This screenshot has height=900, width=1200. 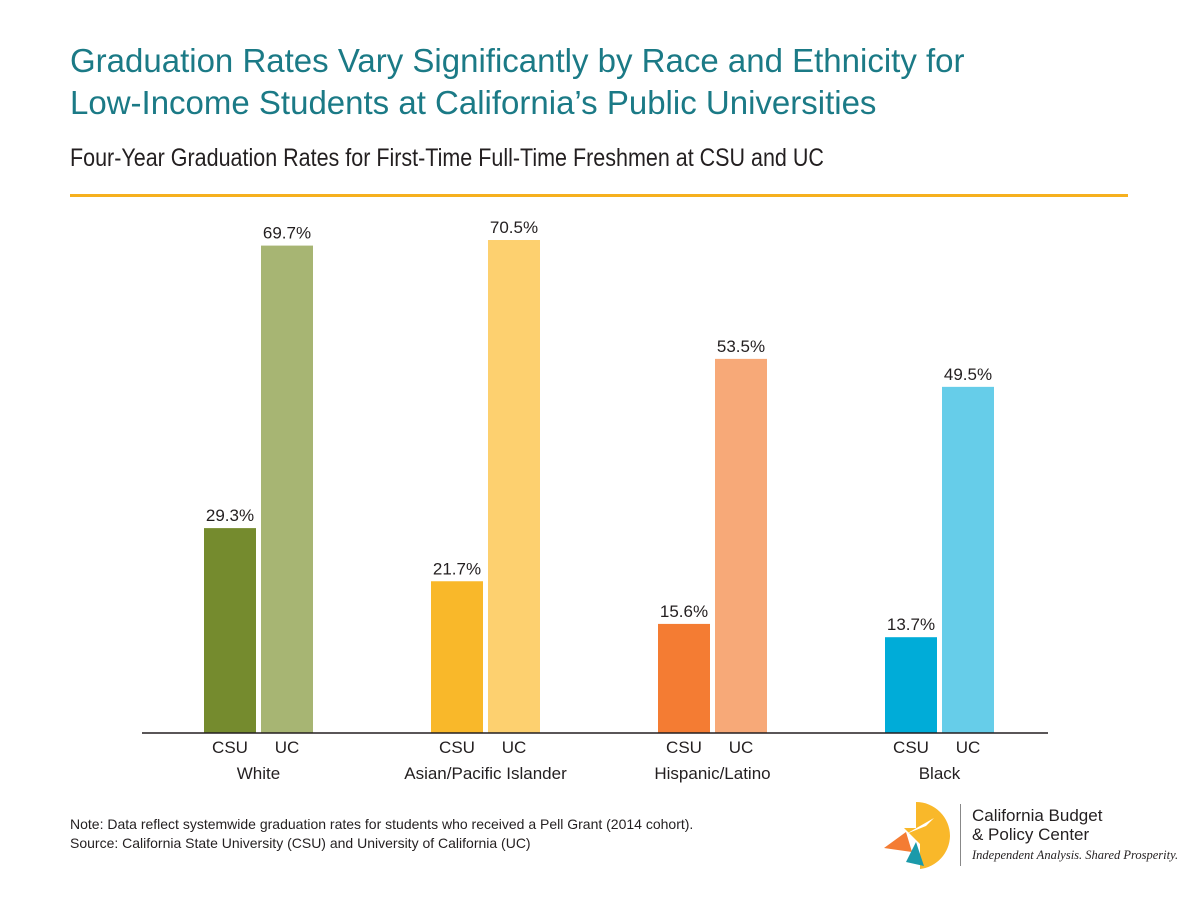 I want to click on data-label-csu-0: 29.3%, so click(x=230, y=515).